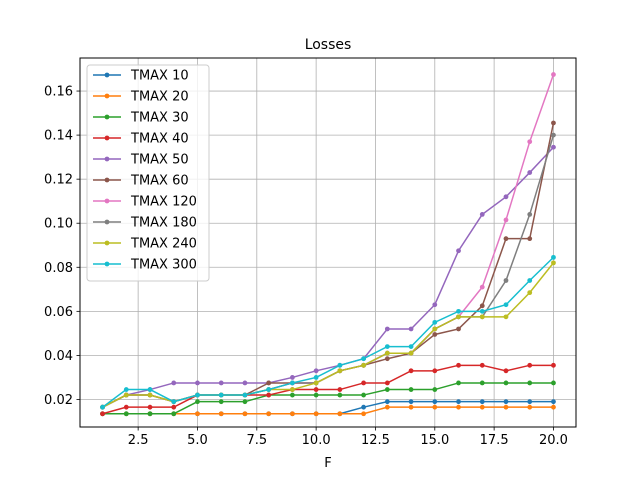  I want to click on y-tick-label: 0.02, so click(58, 400).